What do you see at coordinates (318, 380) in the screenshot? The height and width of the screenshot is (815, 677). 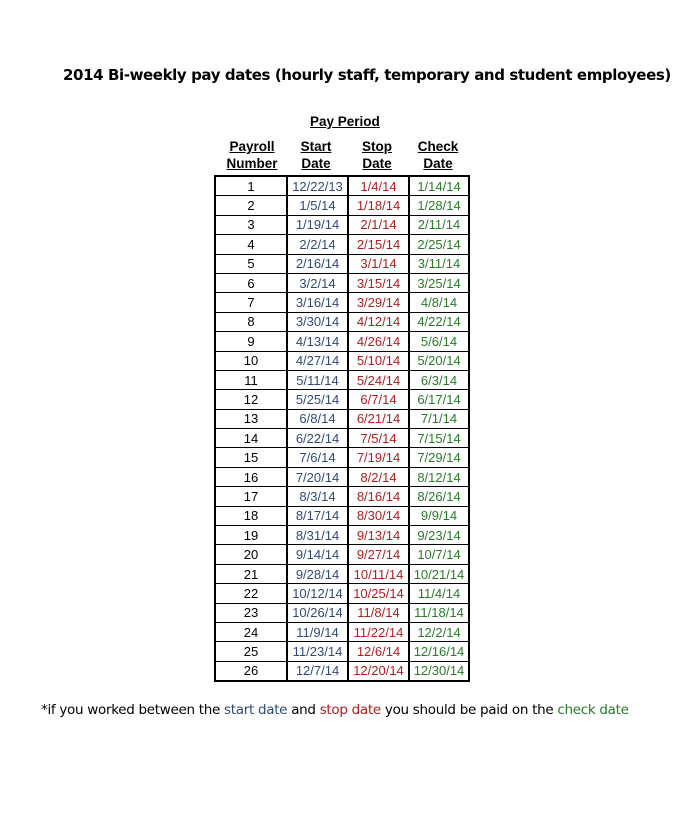 I see `start-date-cell: 5/11/14` at bounding box center [318, 380].